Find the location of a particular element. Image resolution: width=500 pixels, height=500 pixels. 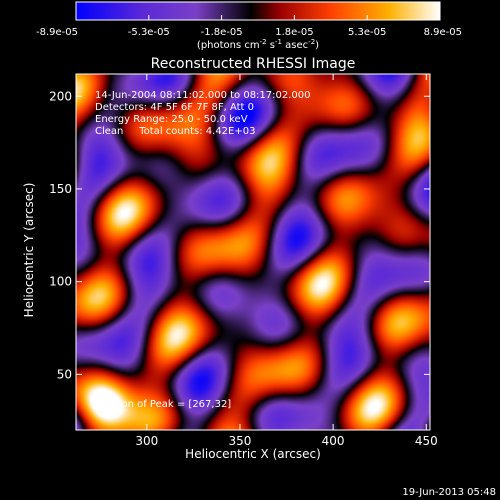

y-tick-label: 100 is located at coordinates (60, 282).